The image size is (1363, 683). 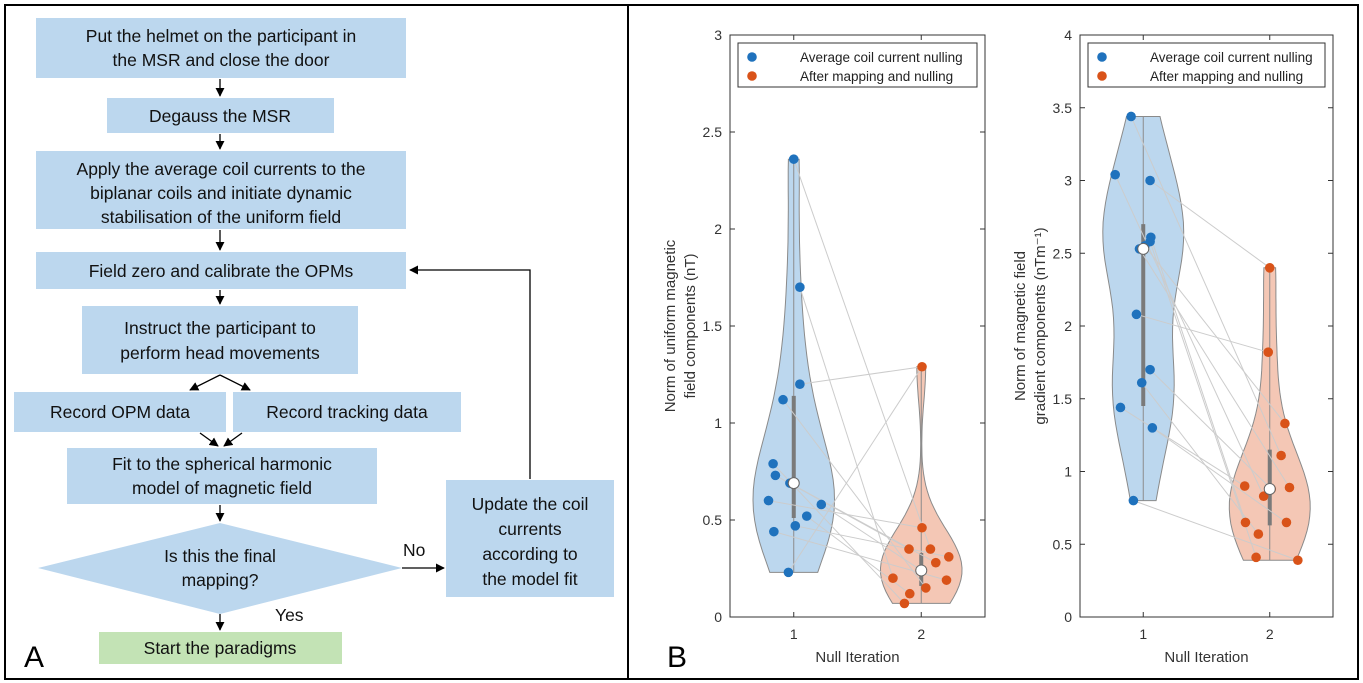 I want to click on y-tick-label: 3.5, so click(x=1063, y=108).